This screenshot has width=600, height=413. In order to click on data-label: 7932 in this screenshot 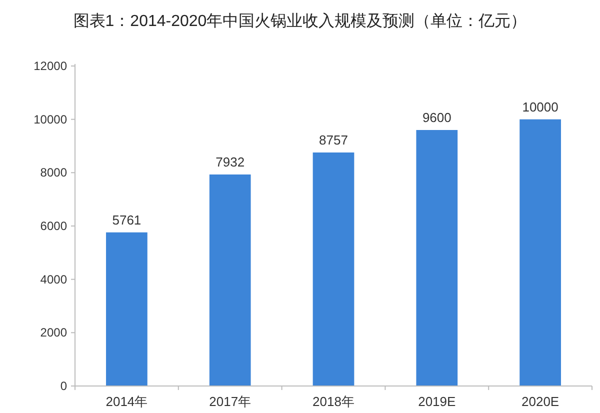, I will do `click(230, 162)`.